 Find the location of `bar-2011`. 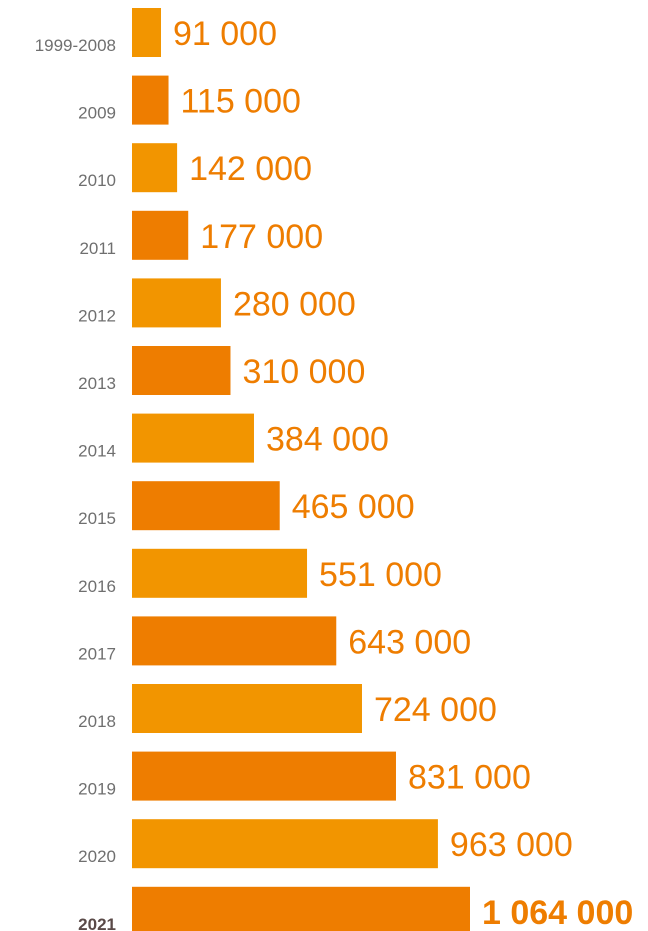

bar-2011 is located at coordinates (160, 235).